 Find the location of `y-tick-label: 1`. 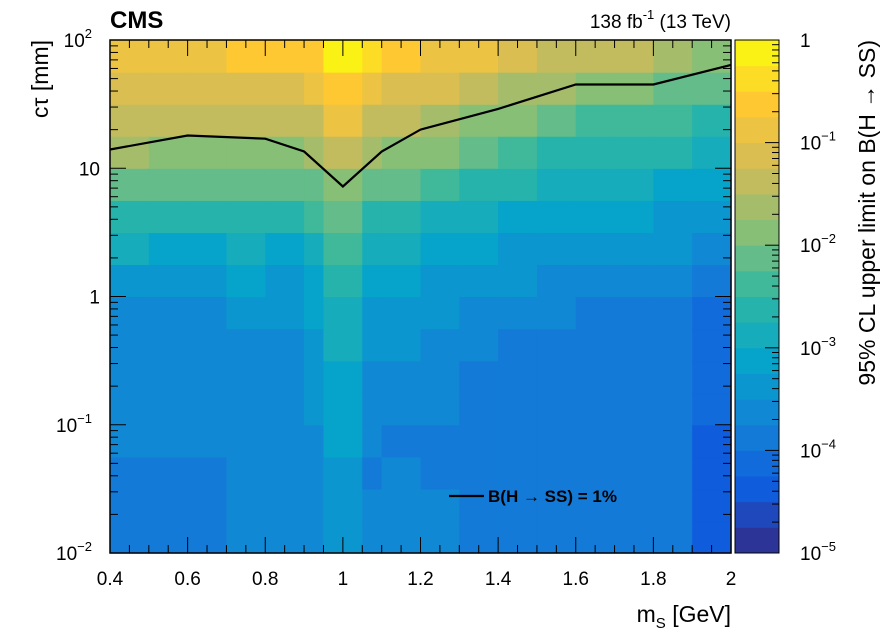

y-tick-label: 1 is located at coordinates (94, 298).